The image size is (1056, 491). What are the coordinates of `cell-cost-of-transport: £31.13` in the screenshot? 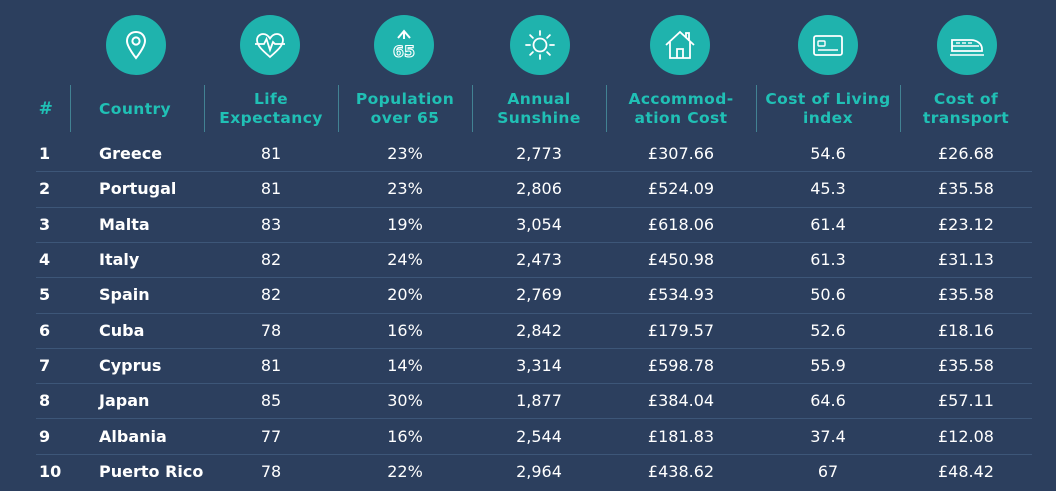 It's located at (966, 260).